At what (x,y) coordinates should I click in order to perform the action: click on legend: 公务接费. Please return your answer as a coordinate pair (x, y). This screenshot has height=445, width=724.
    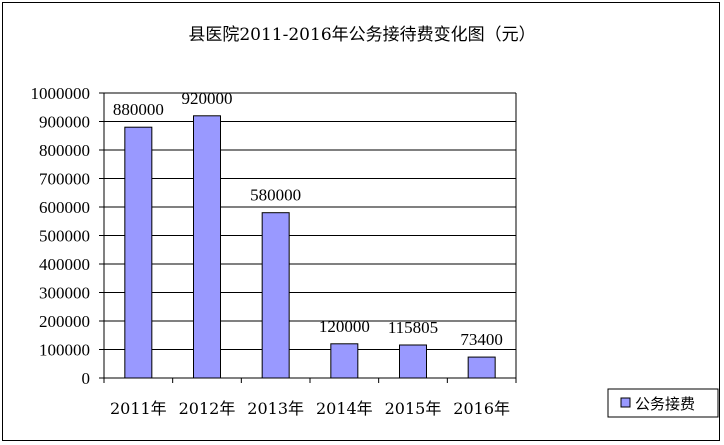
    Looking at the image, I should click on (663, 403).